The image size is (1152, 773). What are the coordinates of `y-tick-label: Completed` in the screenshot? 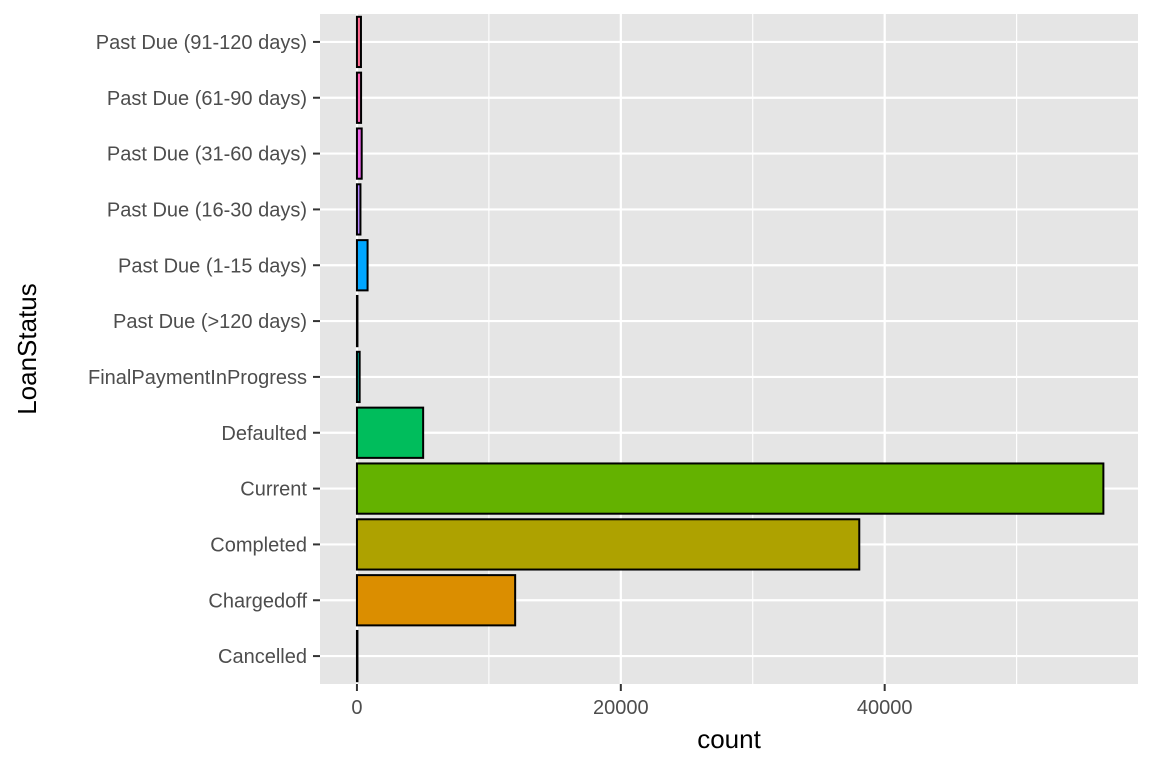 It's located at (258, 545).